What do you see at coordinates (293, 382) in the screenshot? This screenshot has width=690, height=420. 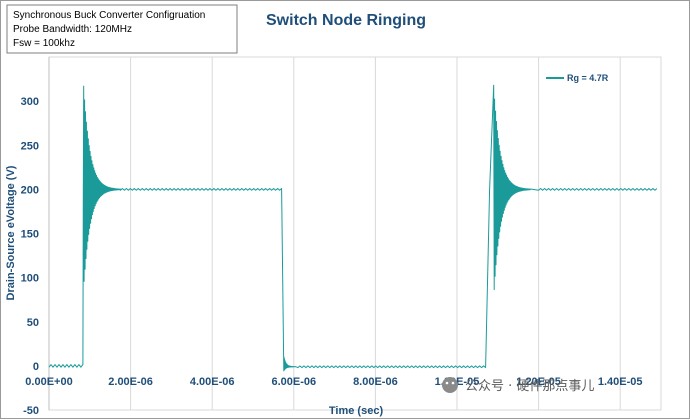 I see `x-tick-label: 6.00E-06` at bounding box center [293, 382].